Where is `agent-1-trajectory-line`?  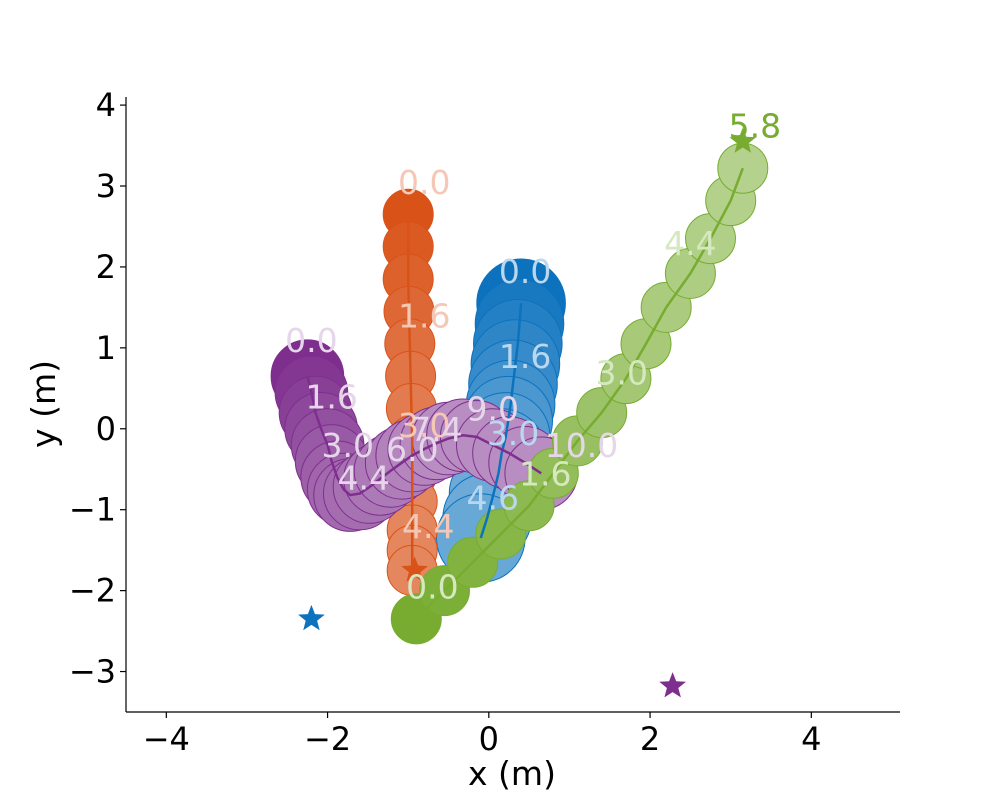 agent-1-trajectory-line is located at coordinates (501, 421).